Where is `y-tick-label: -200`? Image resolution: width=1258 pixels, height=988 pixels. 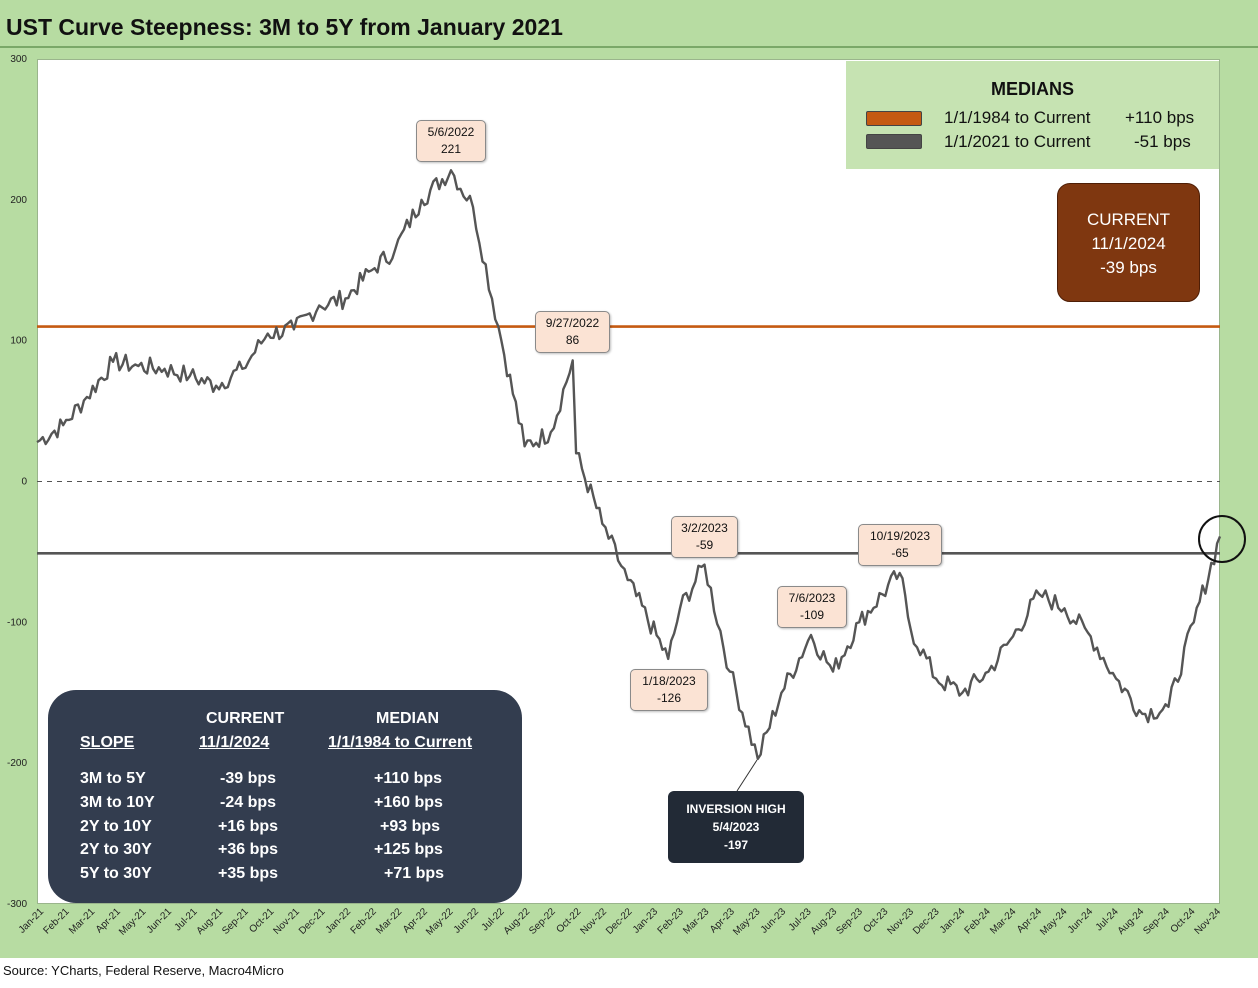
y-tick-label: -200 is located at coordinates (17, 763).